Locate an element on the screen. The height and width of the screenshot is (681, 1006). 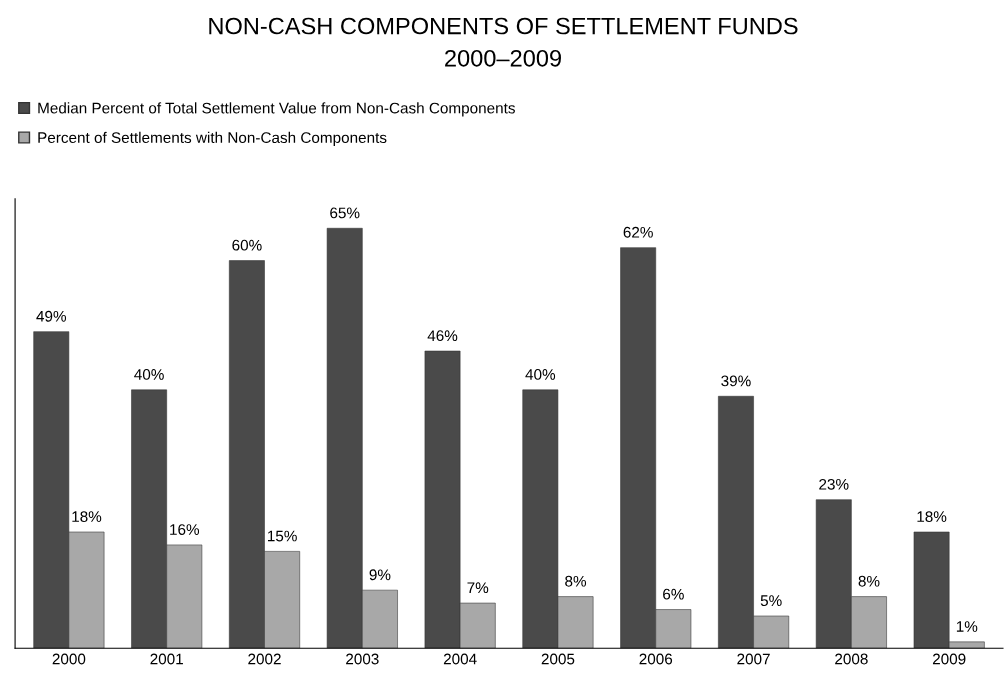
data-label: 39% is located at coordinates (736, 381).